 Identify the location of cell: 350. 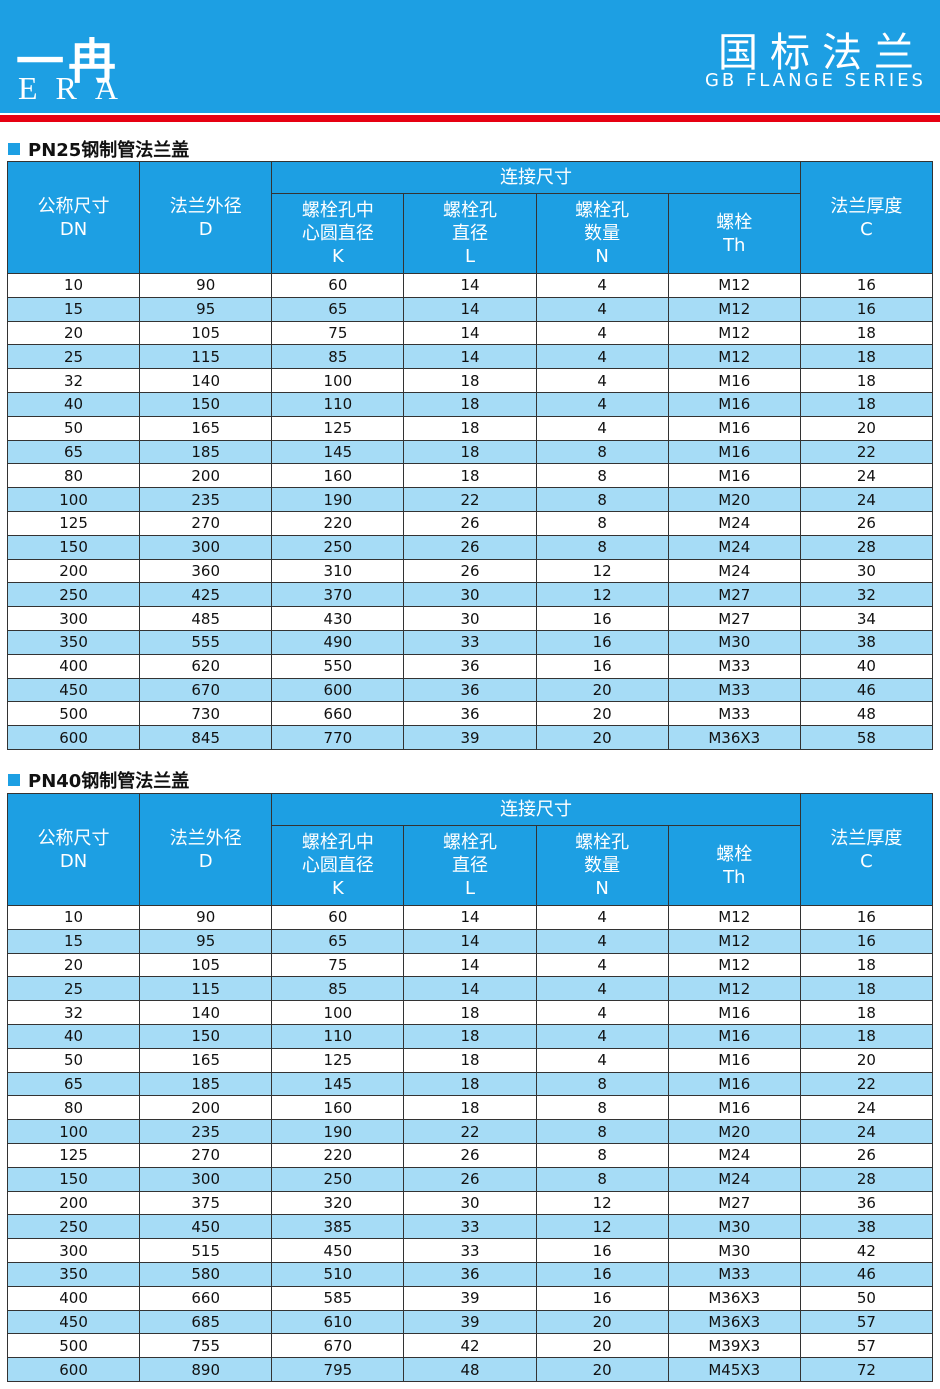
(73, 642).